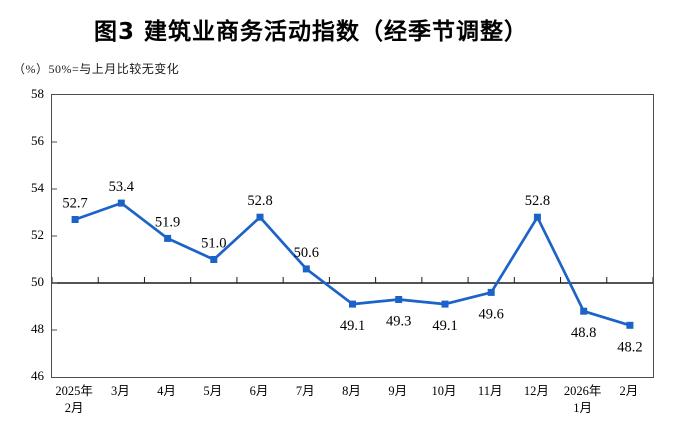  Describe the element at coordinates (74, 399) in the screenshot. I see `x-axis-tick-label: 2025年 2月` at that location.